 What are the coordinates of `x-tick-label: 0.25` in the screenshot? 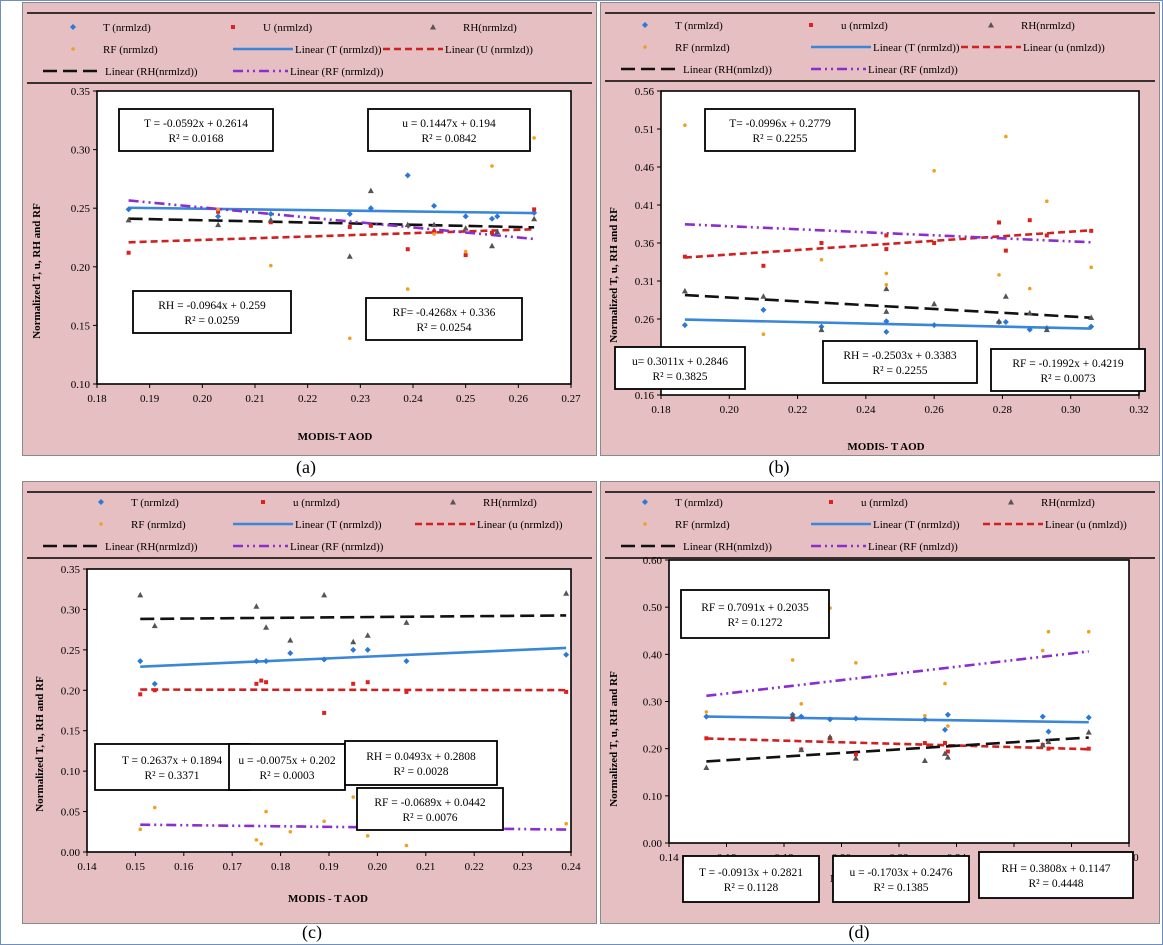 It's located at (466, 399).